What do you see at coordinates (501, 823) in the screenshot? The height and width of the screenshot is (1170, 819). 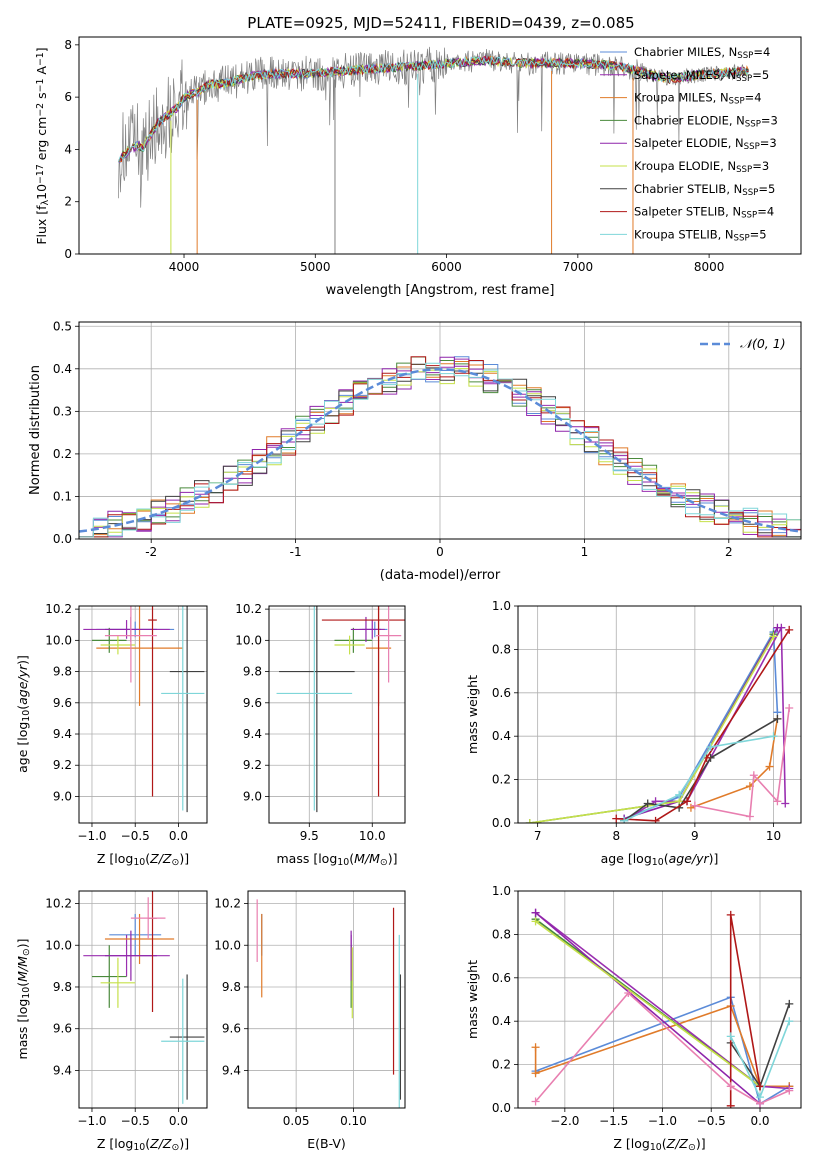 I see `y-tick-label: 0.0` at bounding box center [501, 823].